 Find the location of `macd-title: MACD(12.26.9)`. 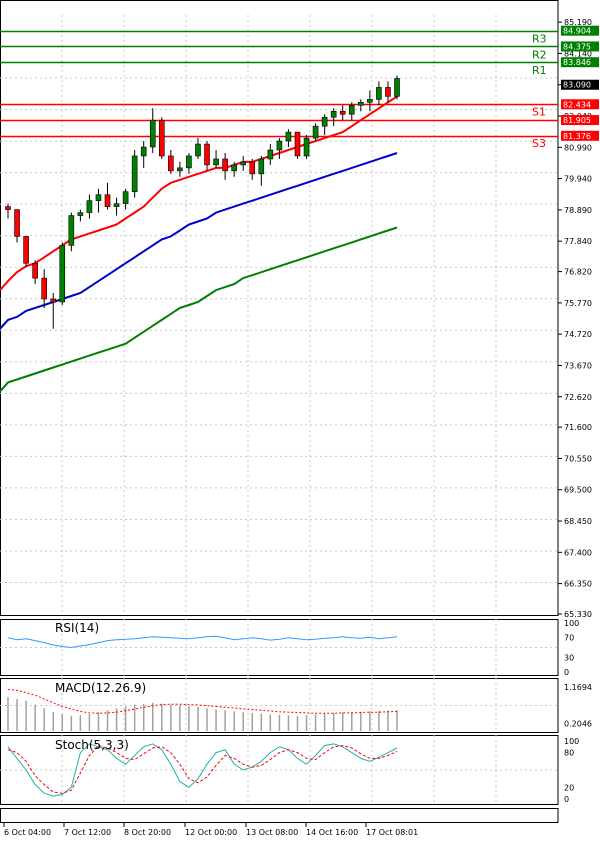

macd-title: MACD(12.26.9) is located at coordinates (100, 688).